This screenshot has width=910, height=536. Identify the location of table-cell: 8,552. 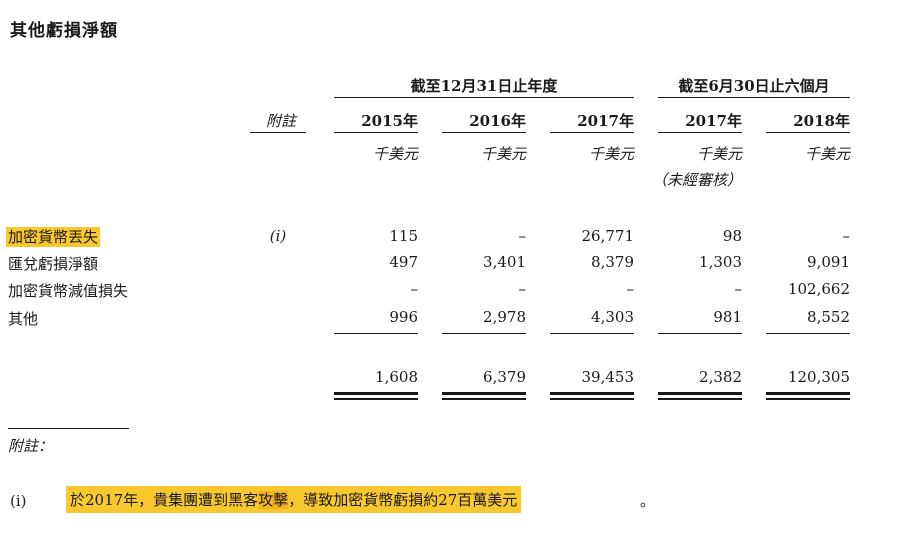
(828, 317).